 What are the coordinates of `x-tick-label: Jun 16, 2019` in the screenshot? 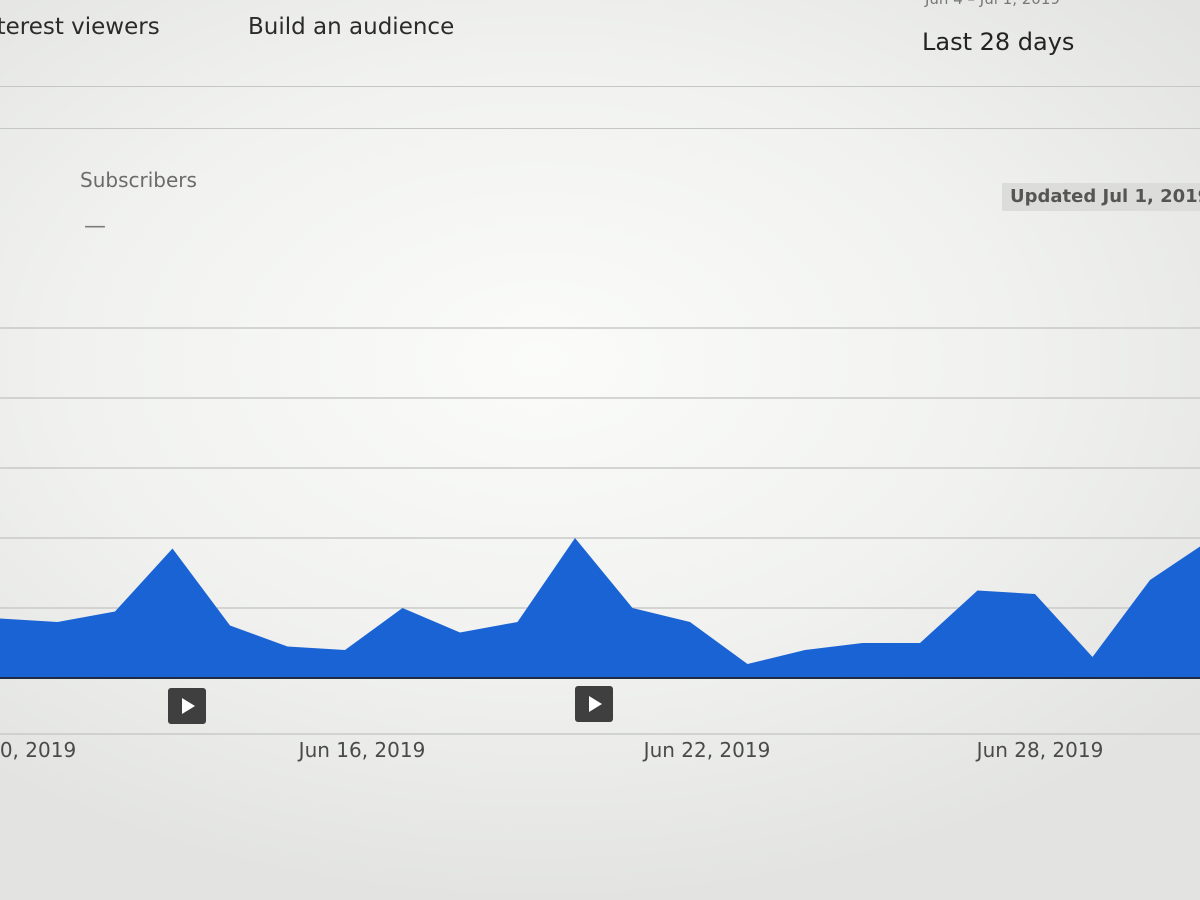 It's located at (362, 750).